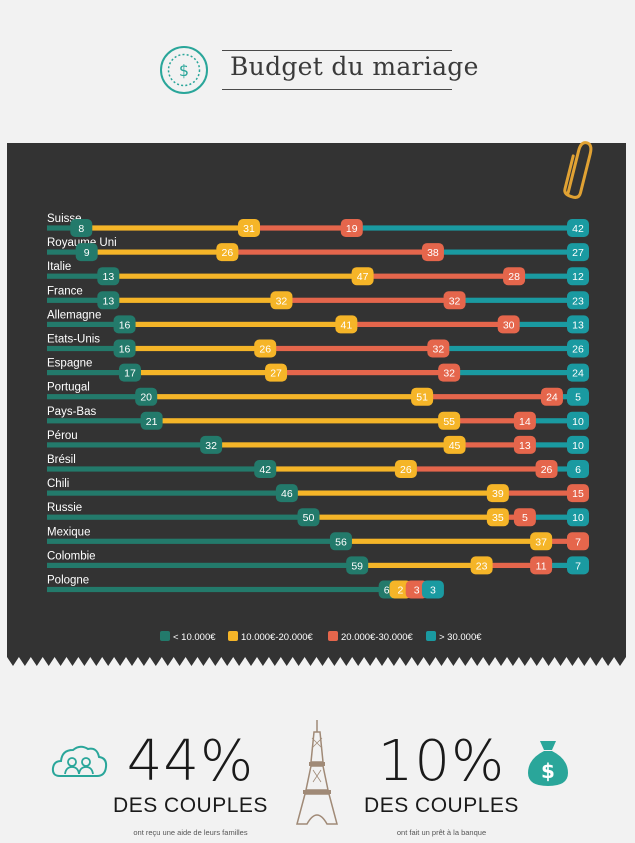 The image size is (635, 843). What do you see at coordinates (482, 566) in the screenshot?
I see `data-label: 23` at bounding box center [482, 566].